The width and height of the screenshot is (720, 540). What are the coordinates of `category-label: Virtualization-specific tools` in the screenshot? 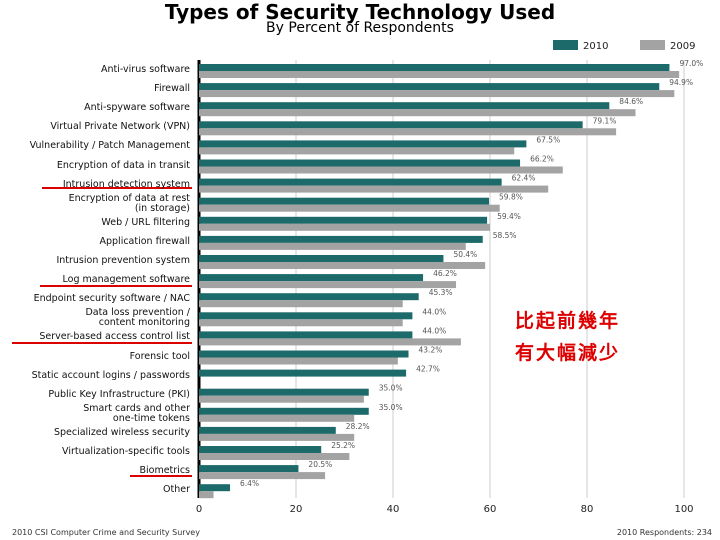 It's located at (126, 451).